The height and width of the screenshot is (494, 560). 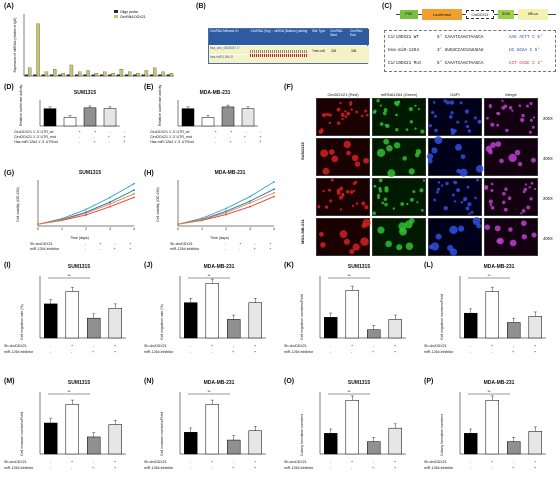 I want to click on y-axis-label: Expression of miRNAs (relative to IgG), so click(x=15, y=45).